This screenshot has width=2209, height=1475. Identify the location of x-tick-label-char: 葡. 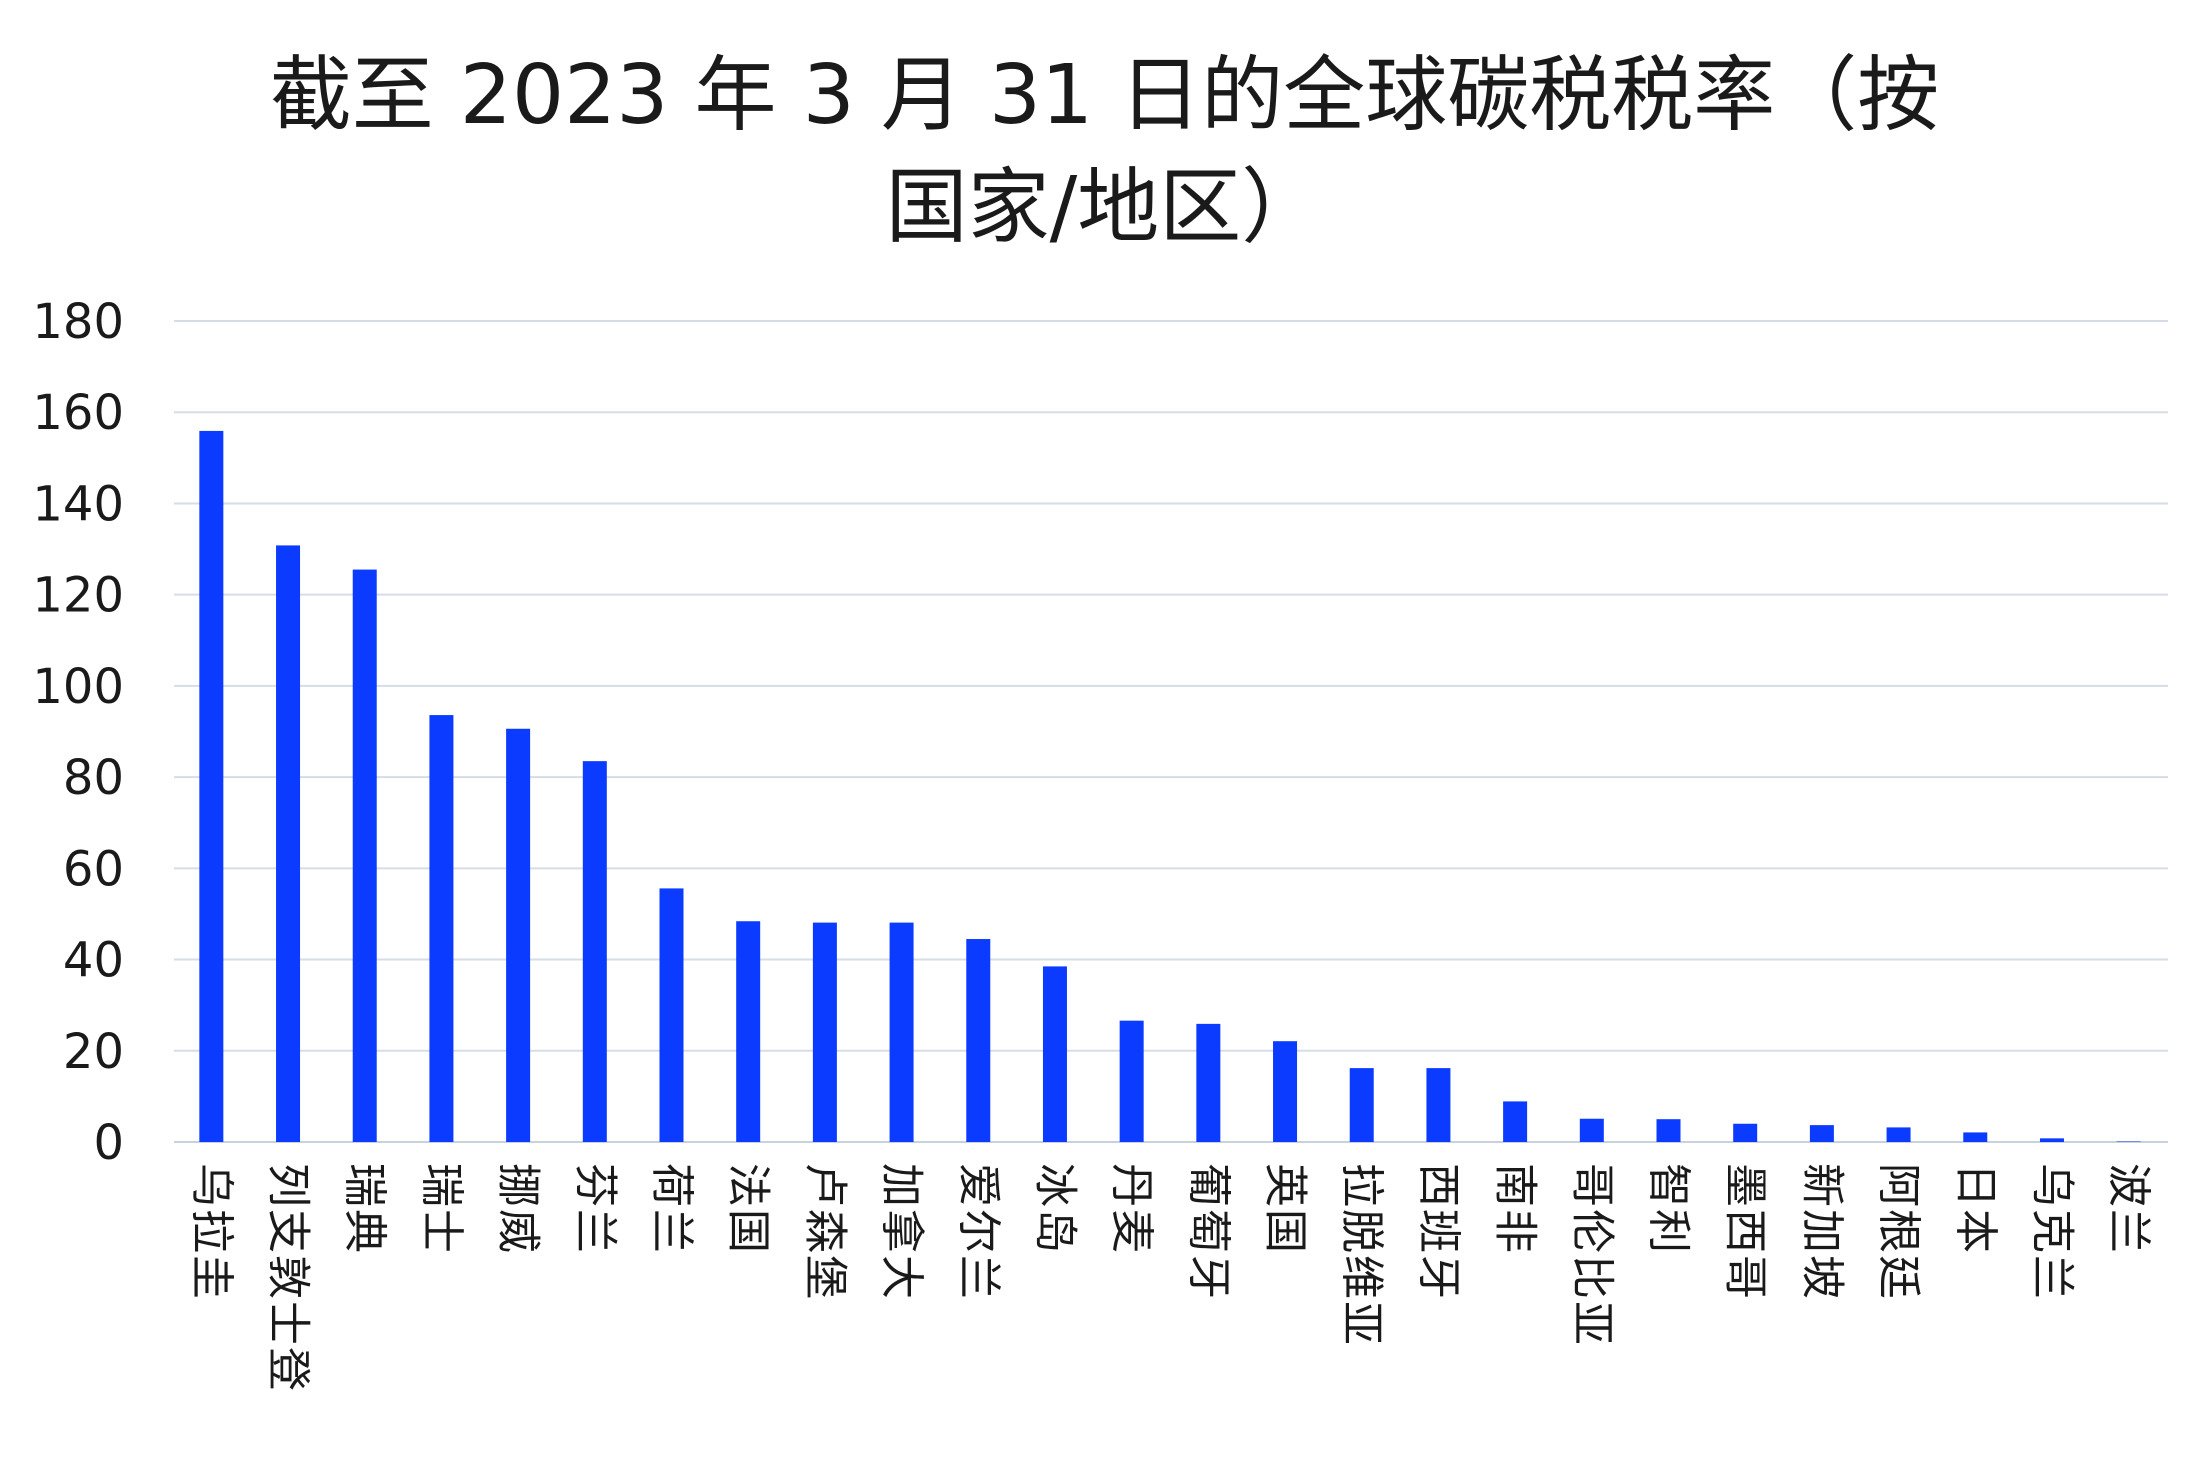
(1208, 1185).